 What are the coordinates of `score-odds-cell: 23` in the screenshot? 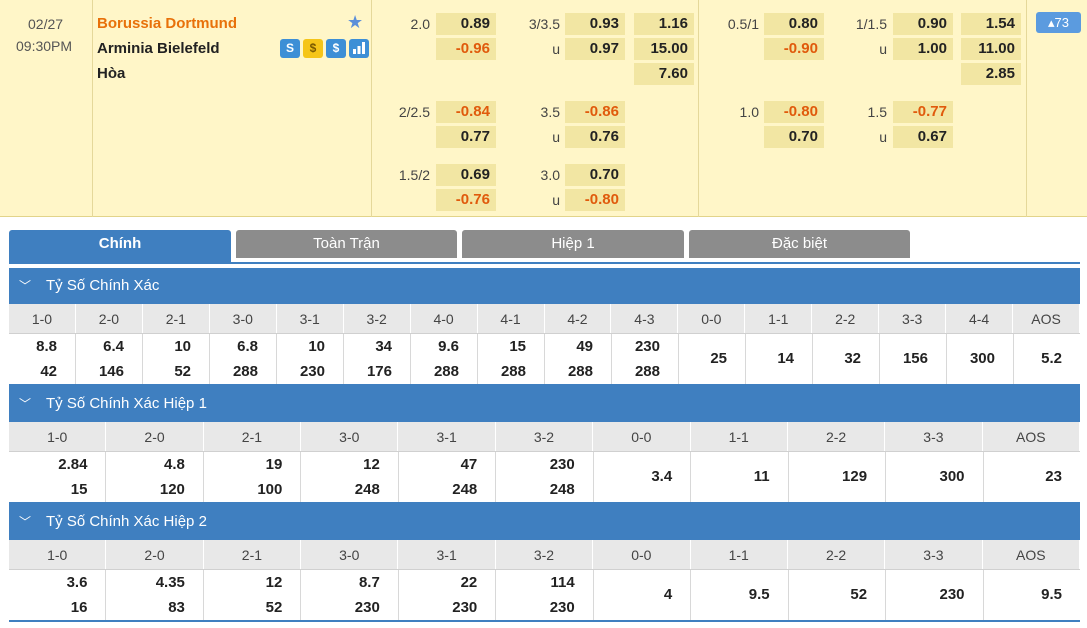 It's located at (1032, 477).